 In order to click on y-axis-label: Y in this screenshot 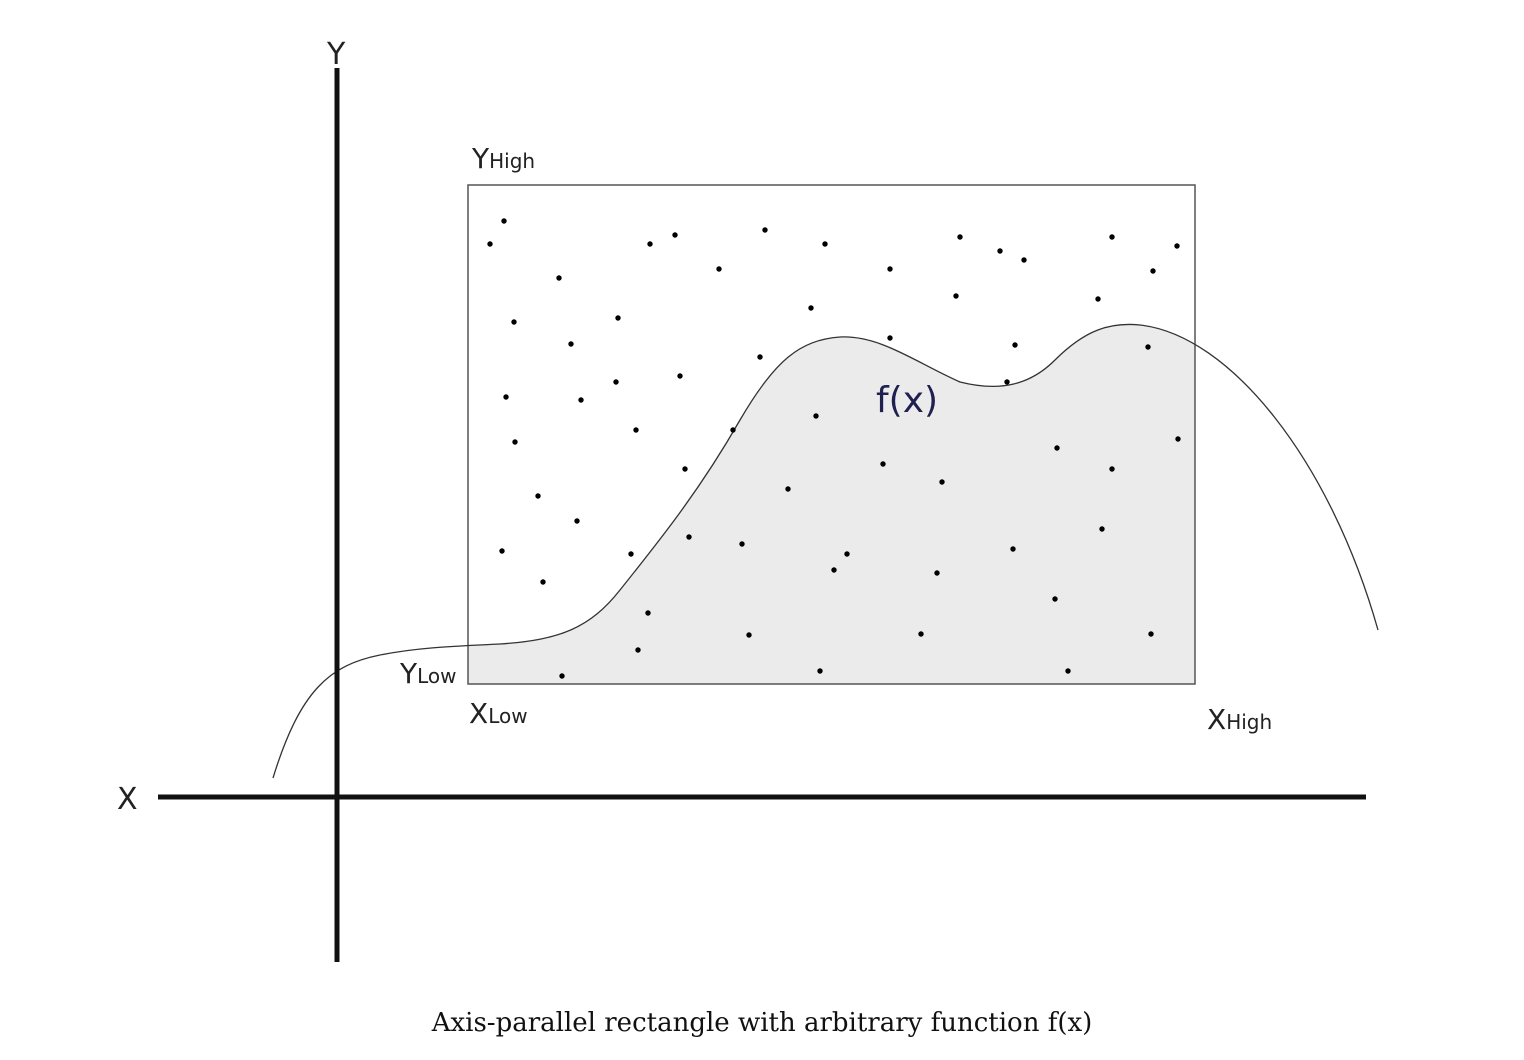, I will do `click(336, 54)`.